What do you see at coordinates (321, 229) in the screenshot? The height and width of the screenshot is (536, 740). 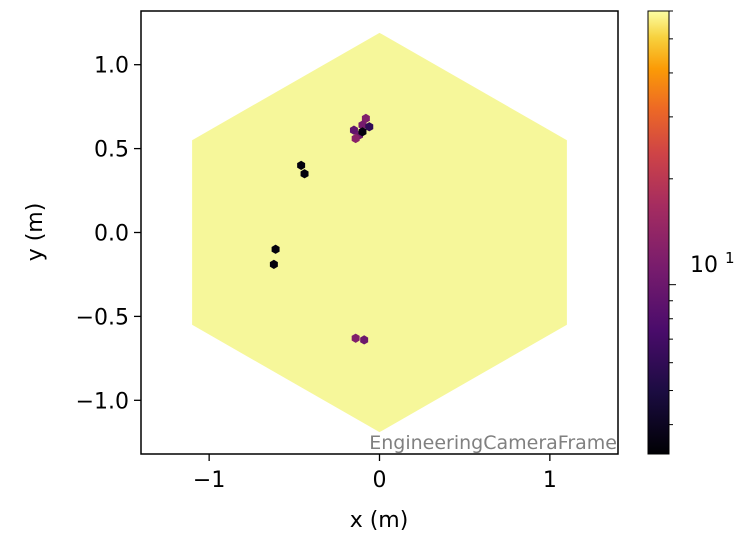 I see `hot-pixels-layer` at bounding box center [321, 229].